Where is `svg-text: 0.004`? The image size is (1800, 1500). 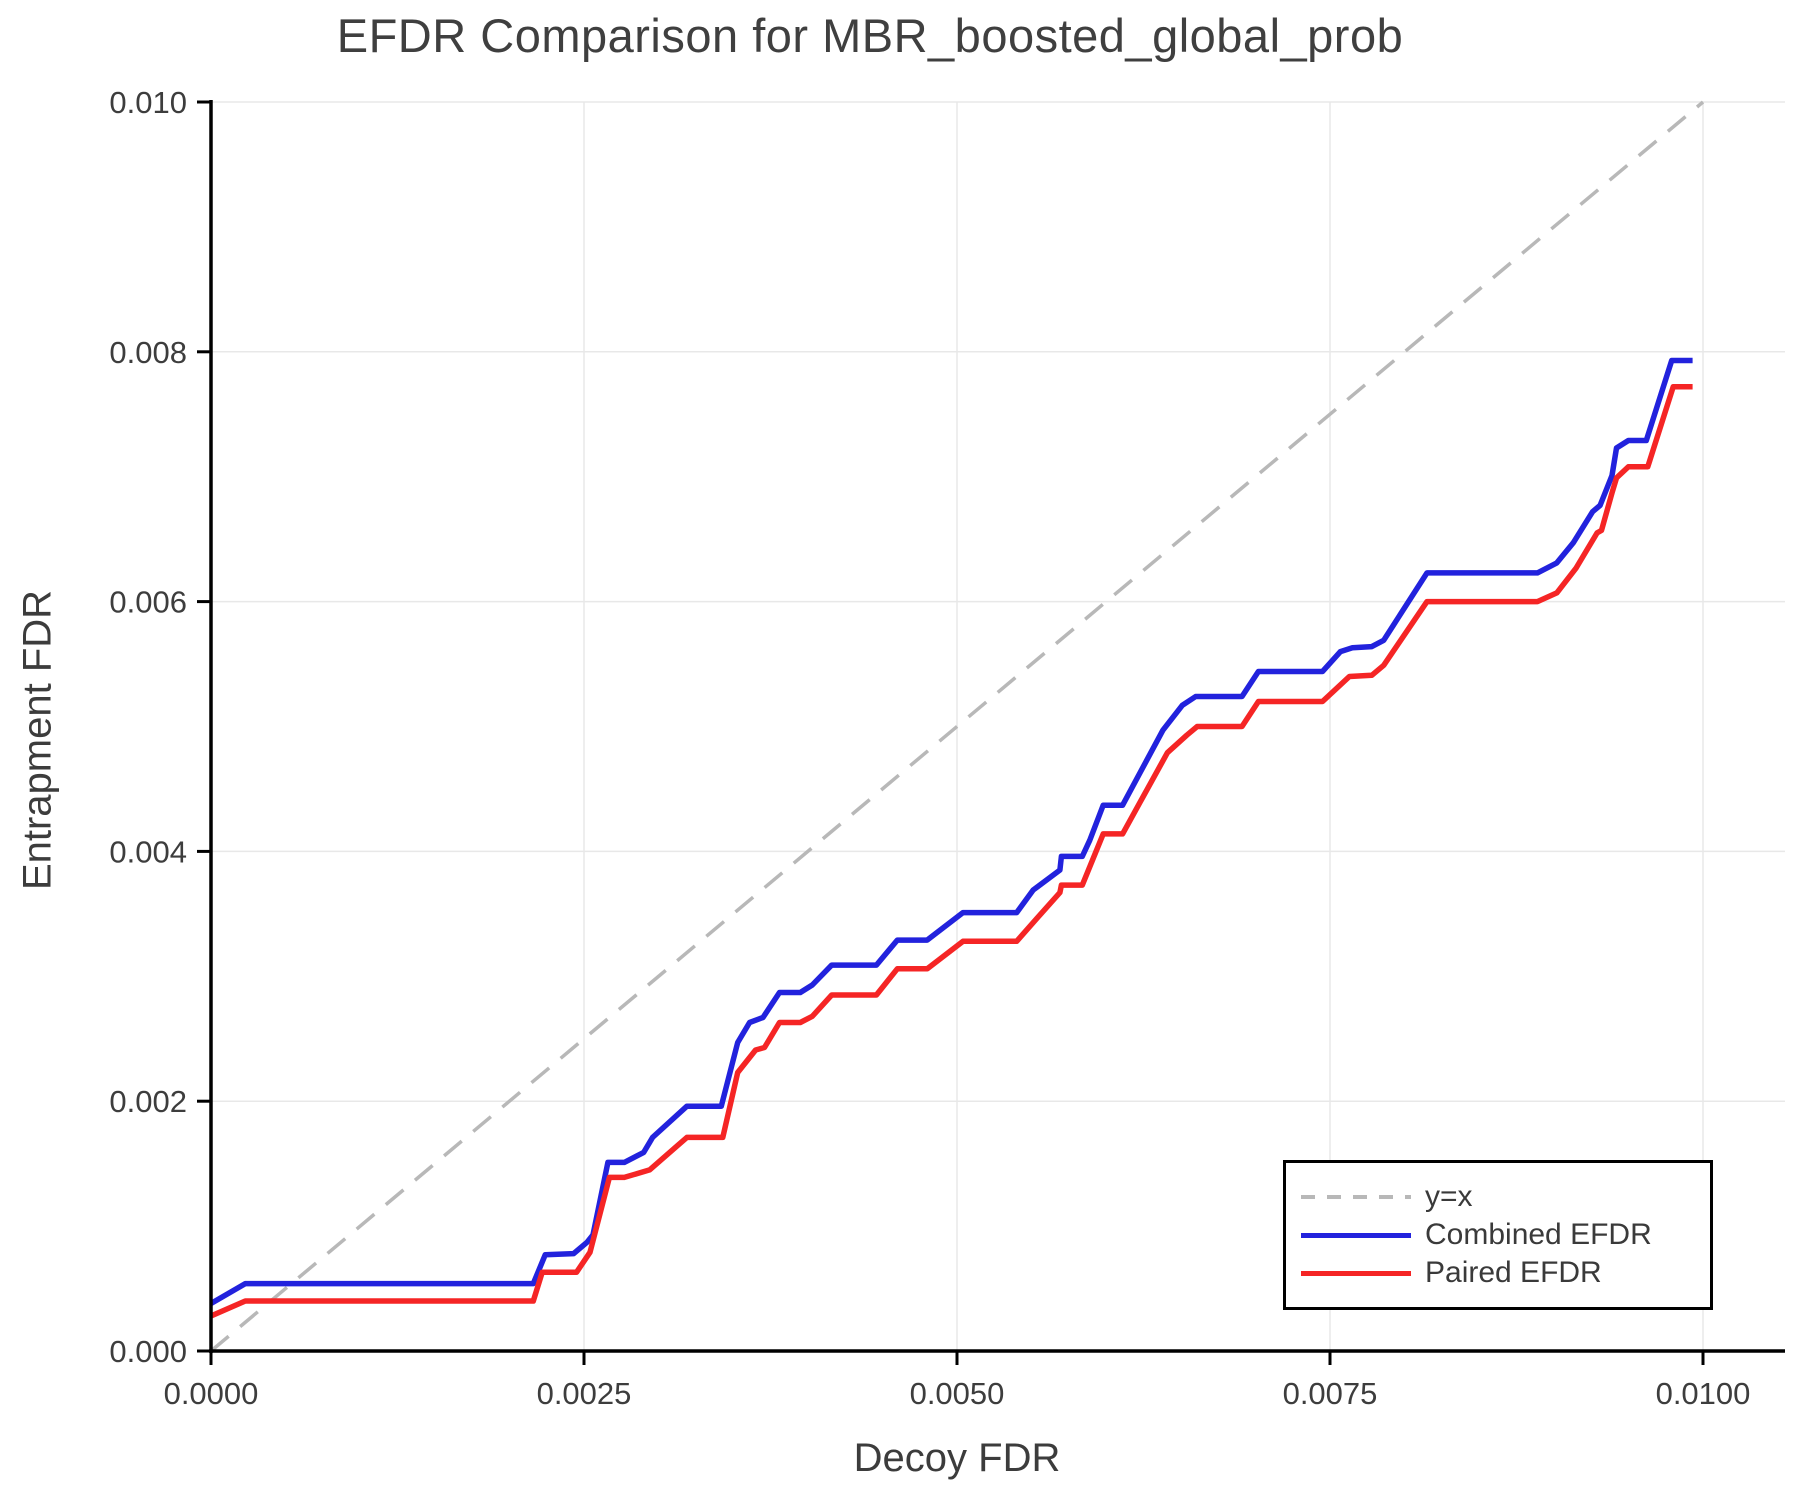
svg-text: 0.004 is located at coordinates (148, 851).